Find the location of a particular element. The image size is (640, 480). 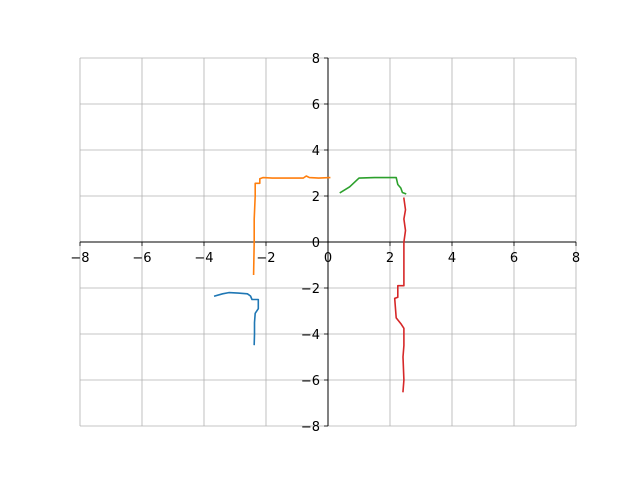

x-tick-label: −4 is located at coordinates (203, 258).